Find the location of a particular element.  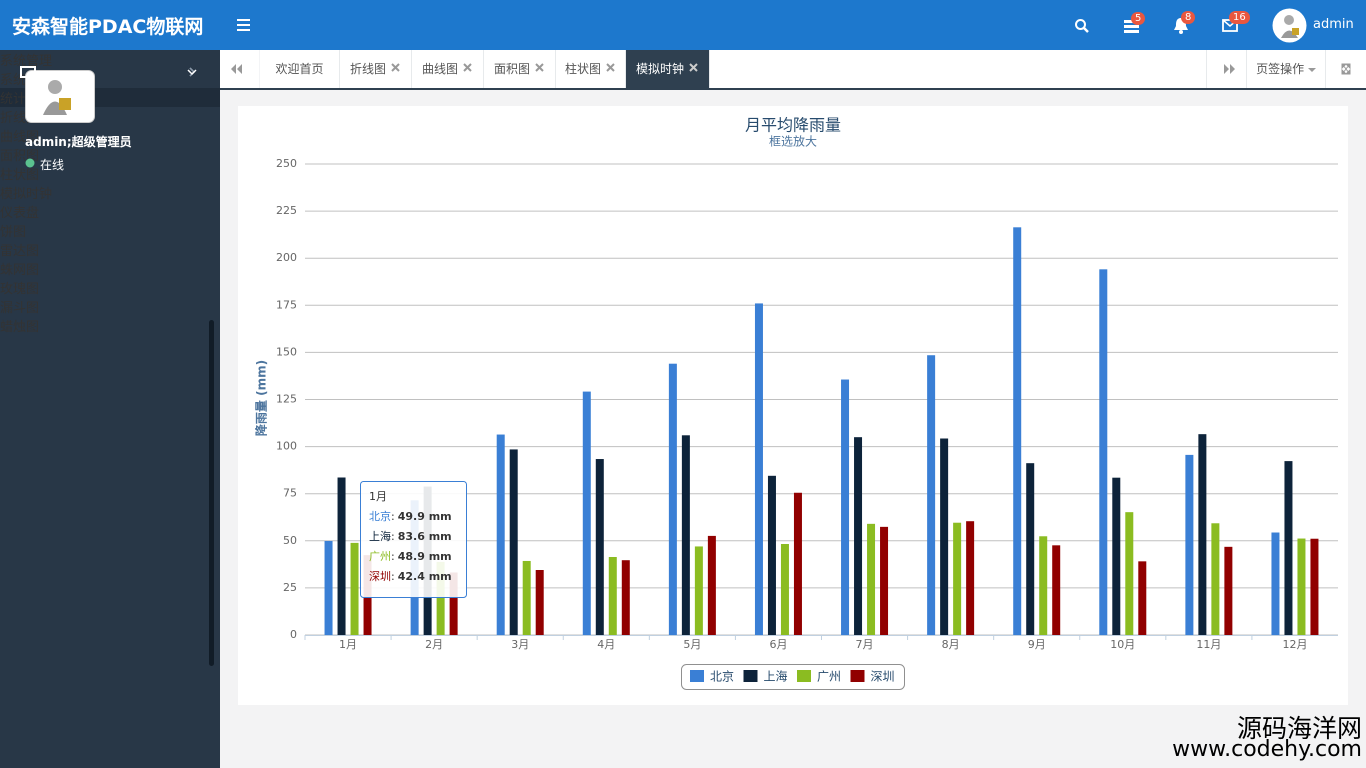

tab-next is located at coordinates (1226, 69).